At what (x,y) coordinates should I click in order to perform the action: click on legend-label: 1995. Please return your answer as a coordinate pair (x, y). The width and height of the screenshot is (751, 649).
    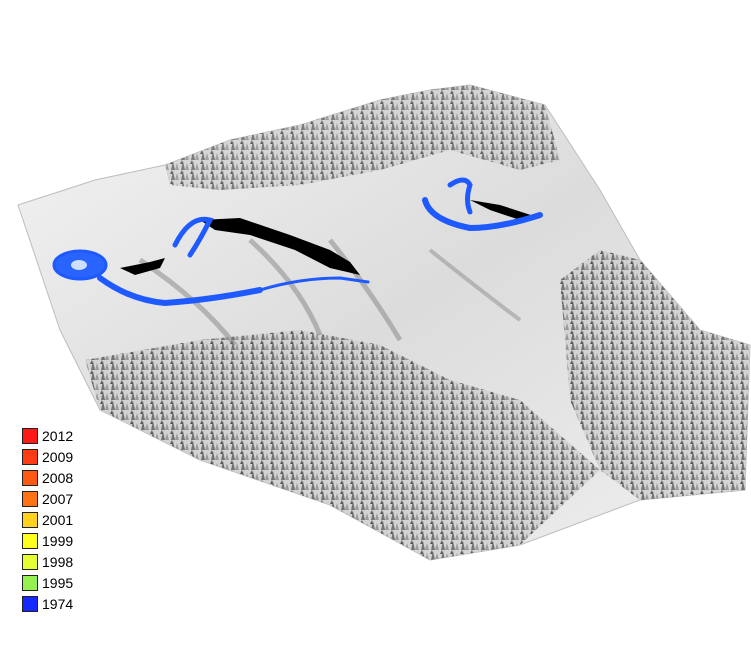
    Looking at the image, I should click on (58, 582).